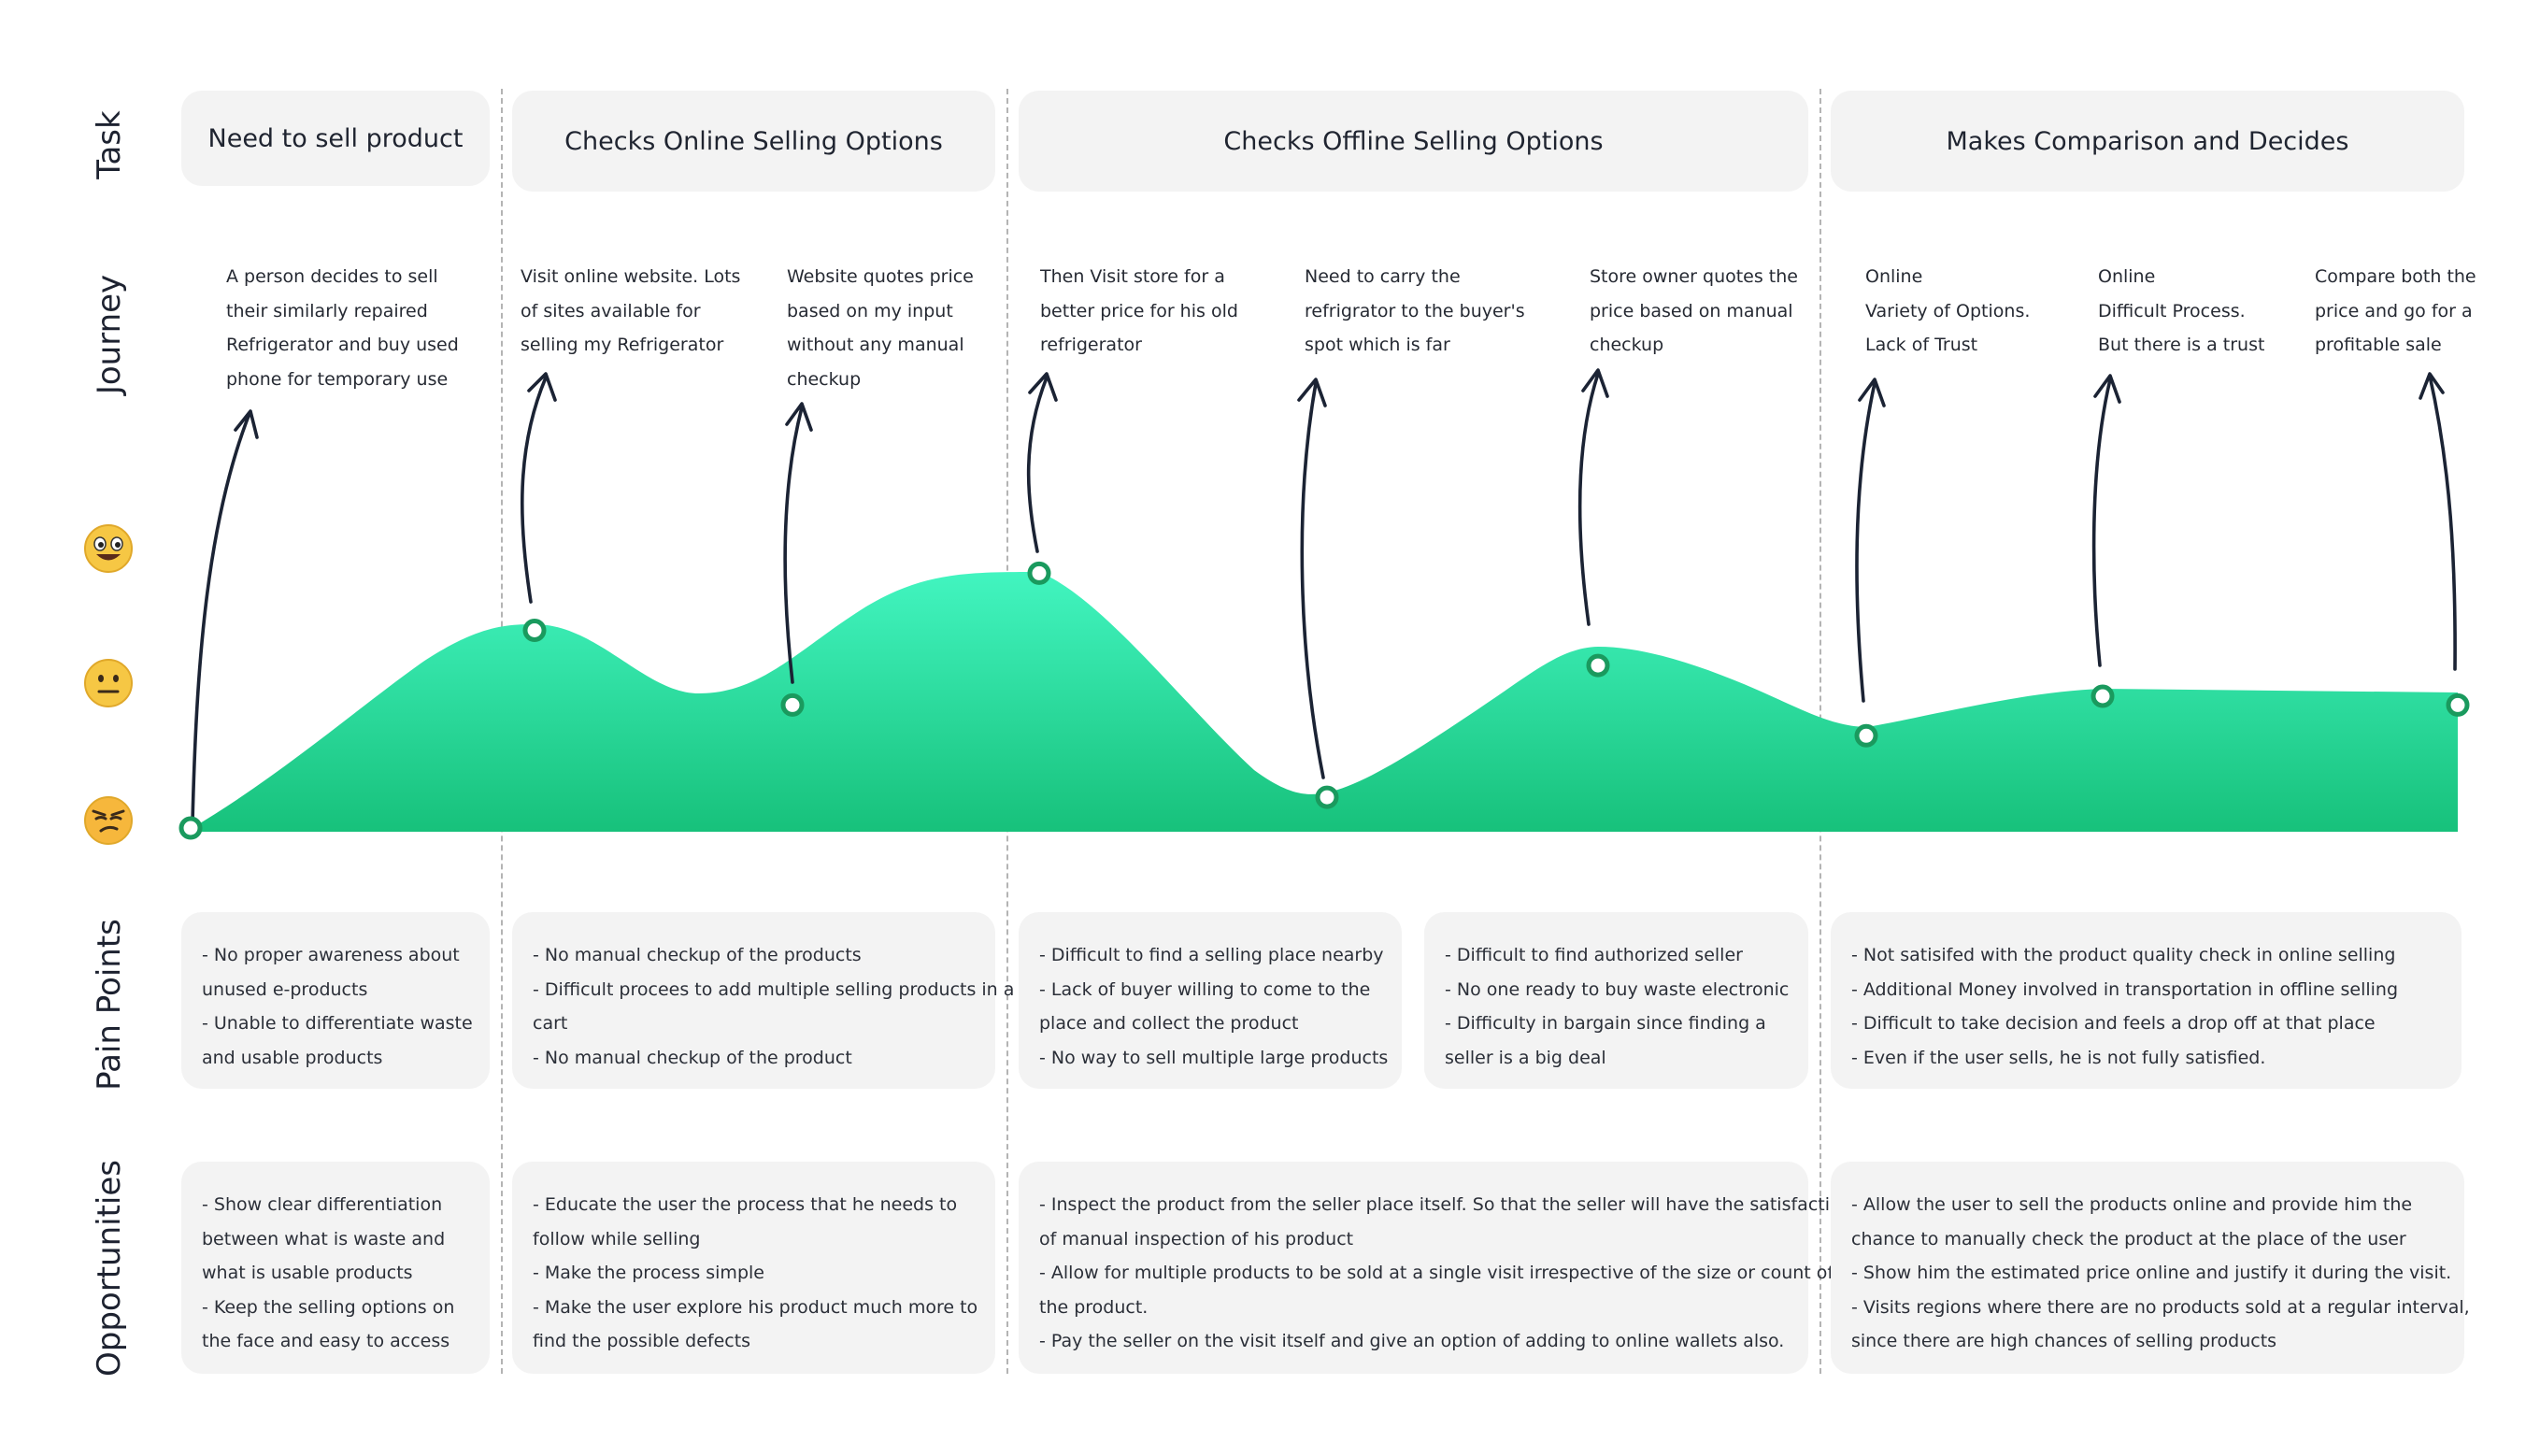 The width and height of the screenshot is (2540, 1456). I want to click on journey-line: their similarly repaired, so click(327, 310).